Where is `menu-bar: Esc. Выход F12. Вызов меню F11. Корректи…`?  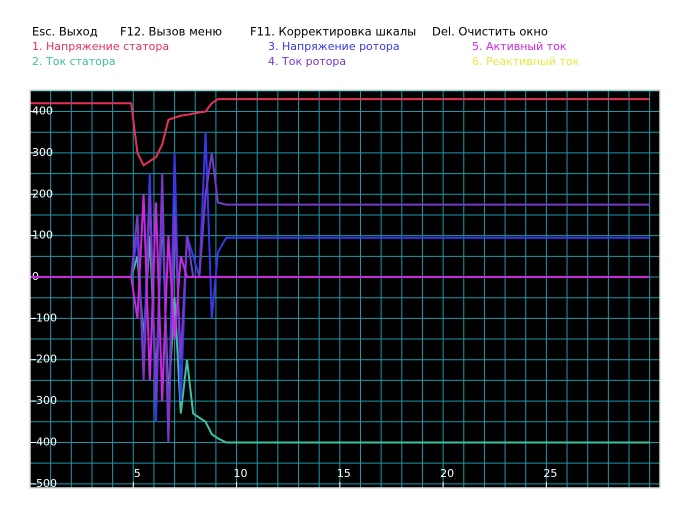
menu-bar: Esc. Выход F12. Вызов меню F11. Корректи… is located at coordinates (290, 32).